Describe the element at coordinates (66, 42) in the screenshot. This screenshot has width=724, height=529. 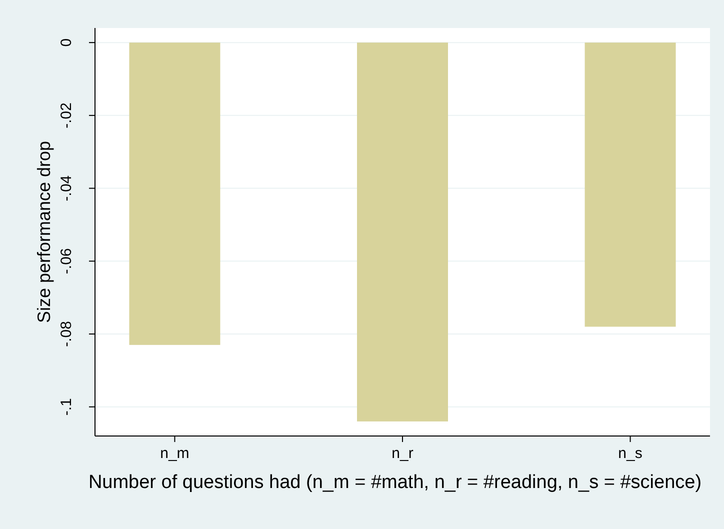
I see `y-tick-label: 0` at that location.